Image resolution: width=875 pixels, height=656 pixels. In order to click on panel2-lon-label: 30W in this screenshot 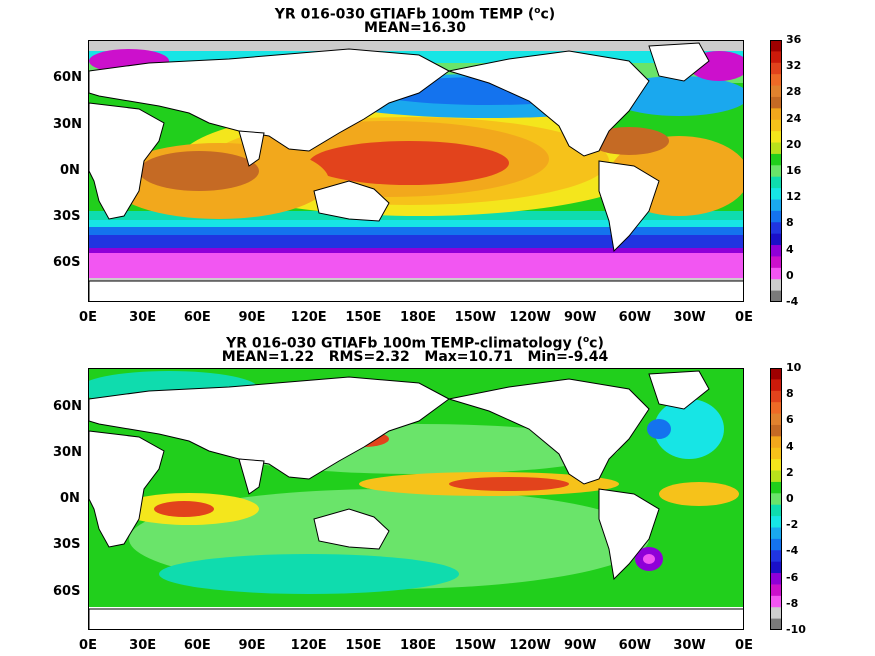, I will do `click(689, 645)`.